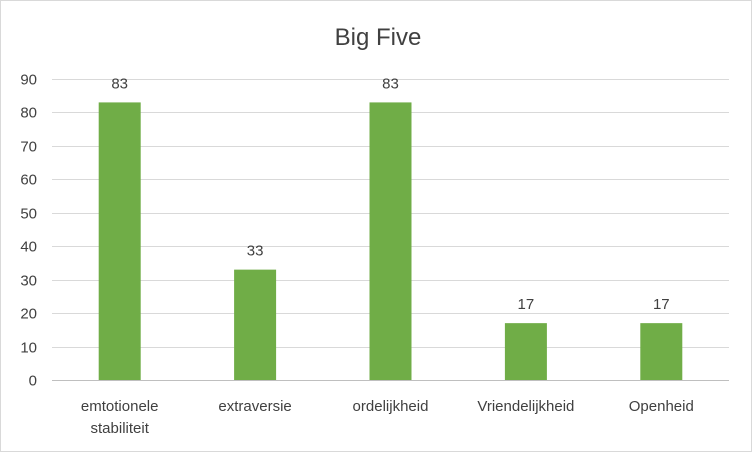 This screenshot has width=752, height=452. Describe the element at coordinates (28, 231) in the screenshot. I see `y-axis-ticks: 0 10 20 30 40 50 60 70 80 90` at that location.